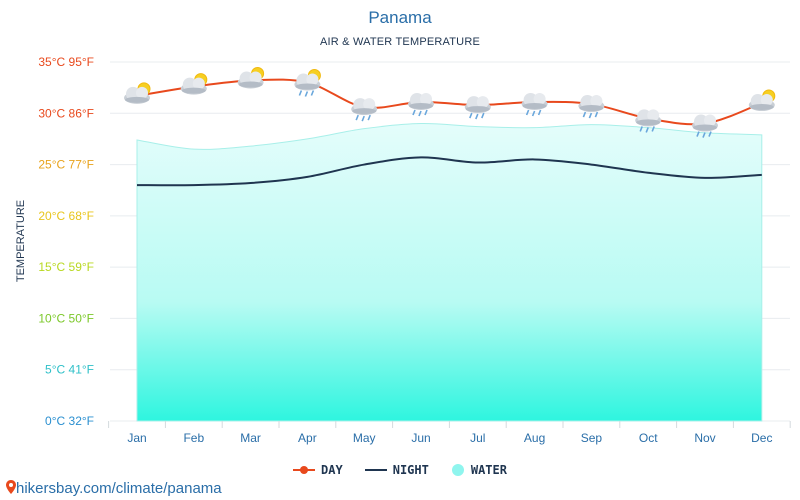  I want to click on source-link: hikersbay.com/climate/panama, so click(114, 488).